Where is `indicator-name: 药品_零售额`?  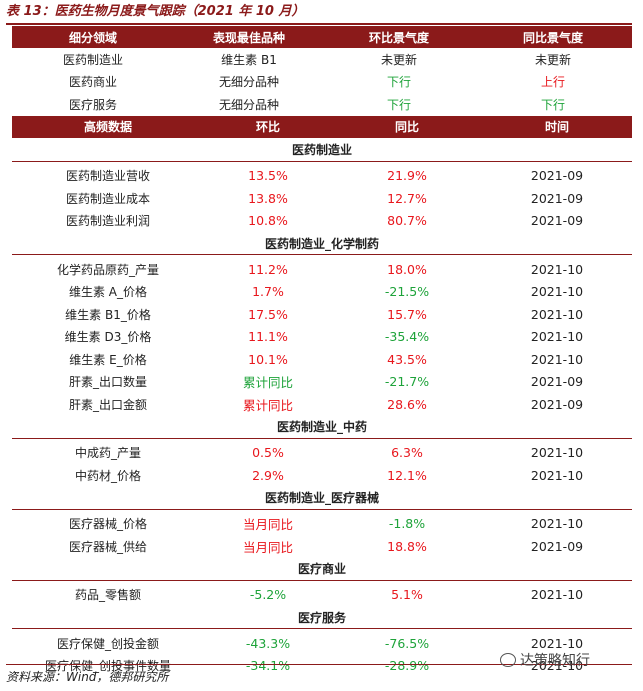 indicator-name: 药品_零售额 is located at coordinates (107, 595).